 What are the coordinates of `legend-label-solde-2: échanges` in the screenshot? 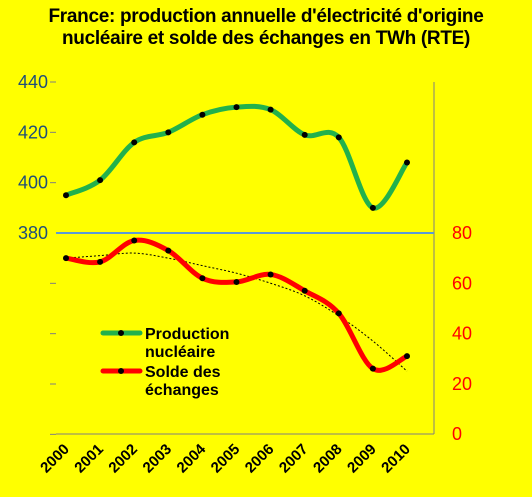 It's located at (182, 390).